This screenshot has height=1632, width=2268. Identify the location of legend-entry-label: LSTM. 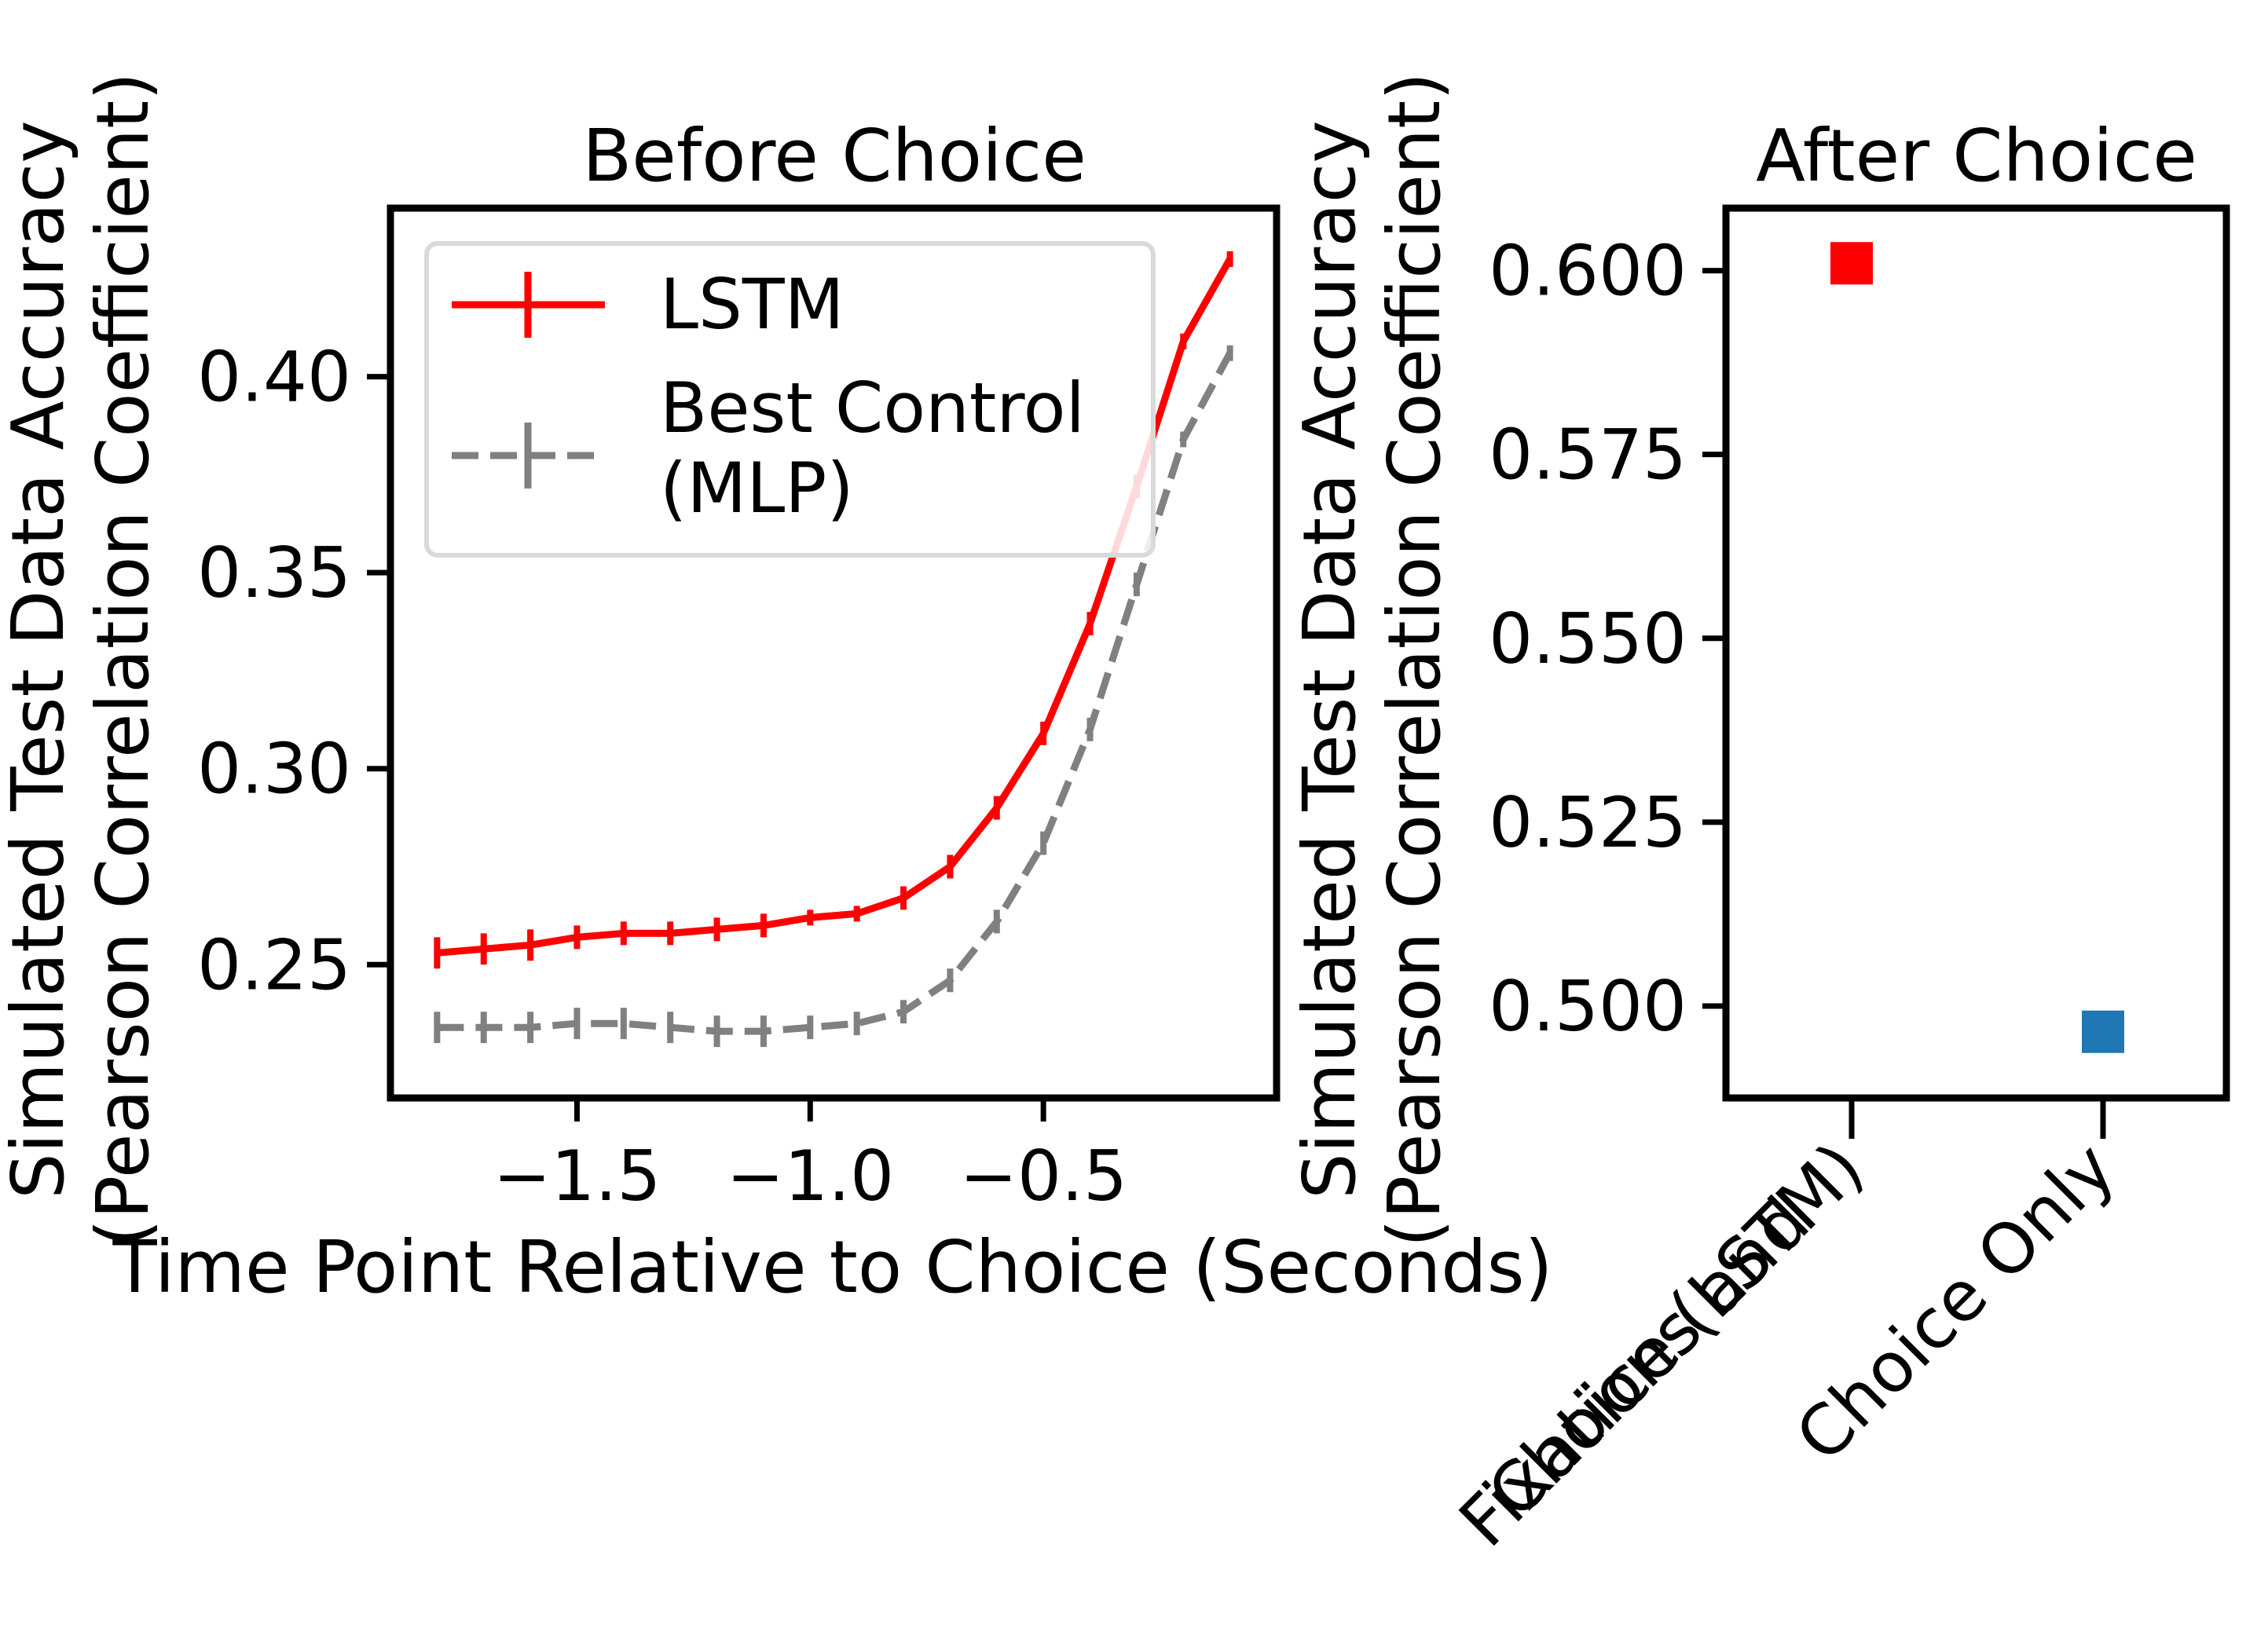
(752, 304).